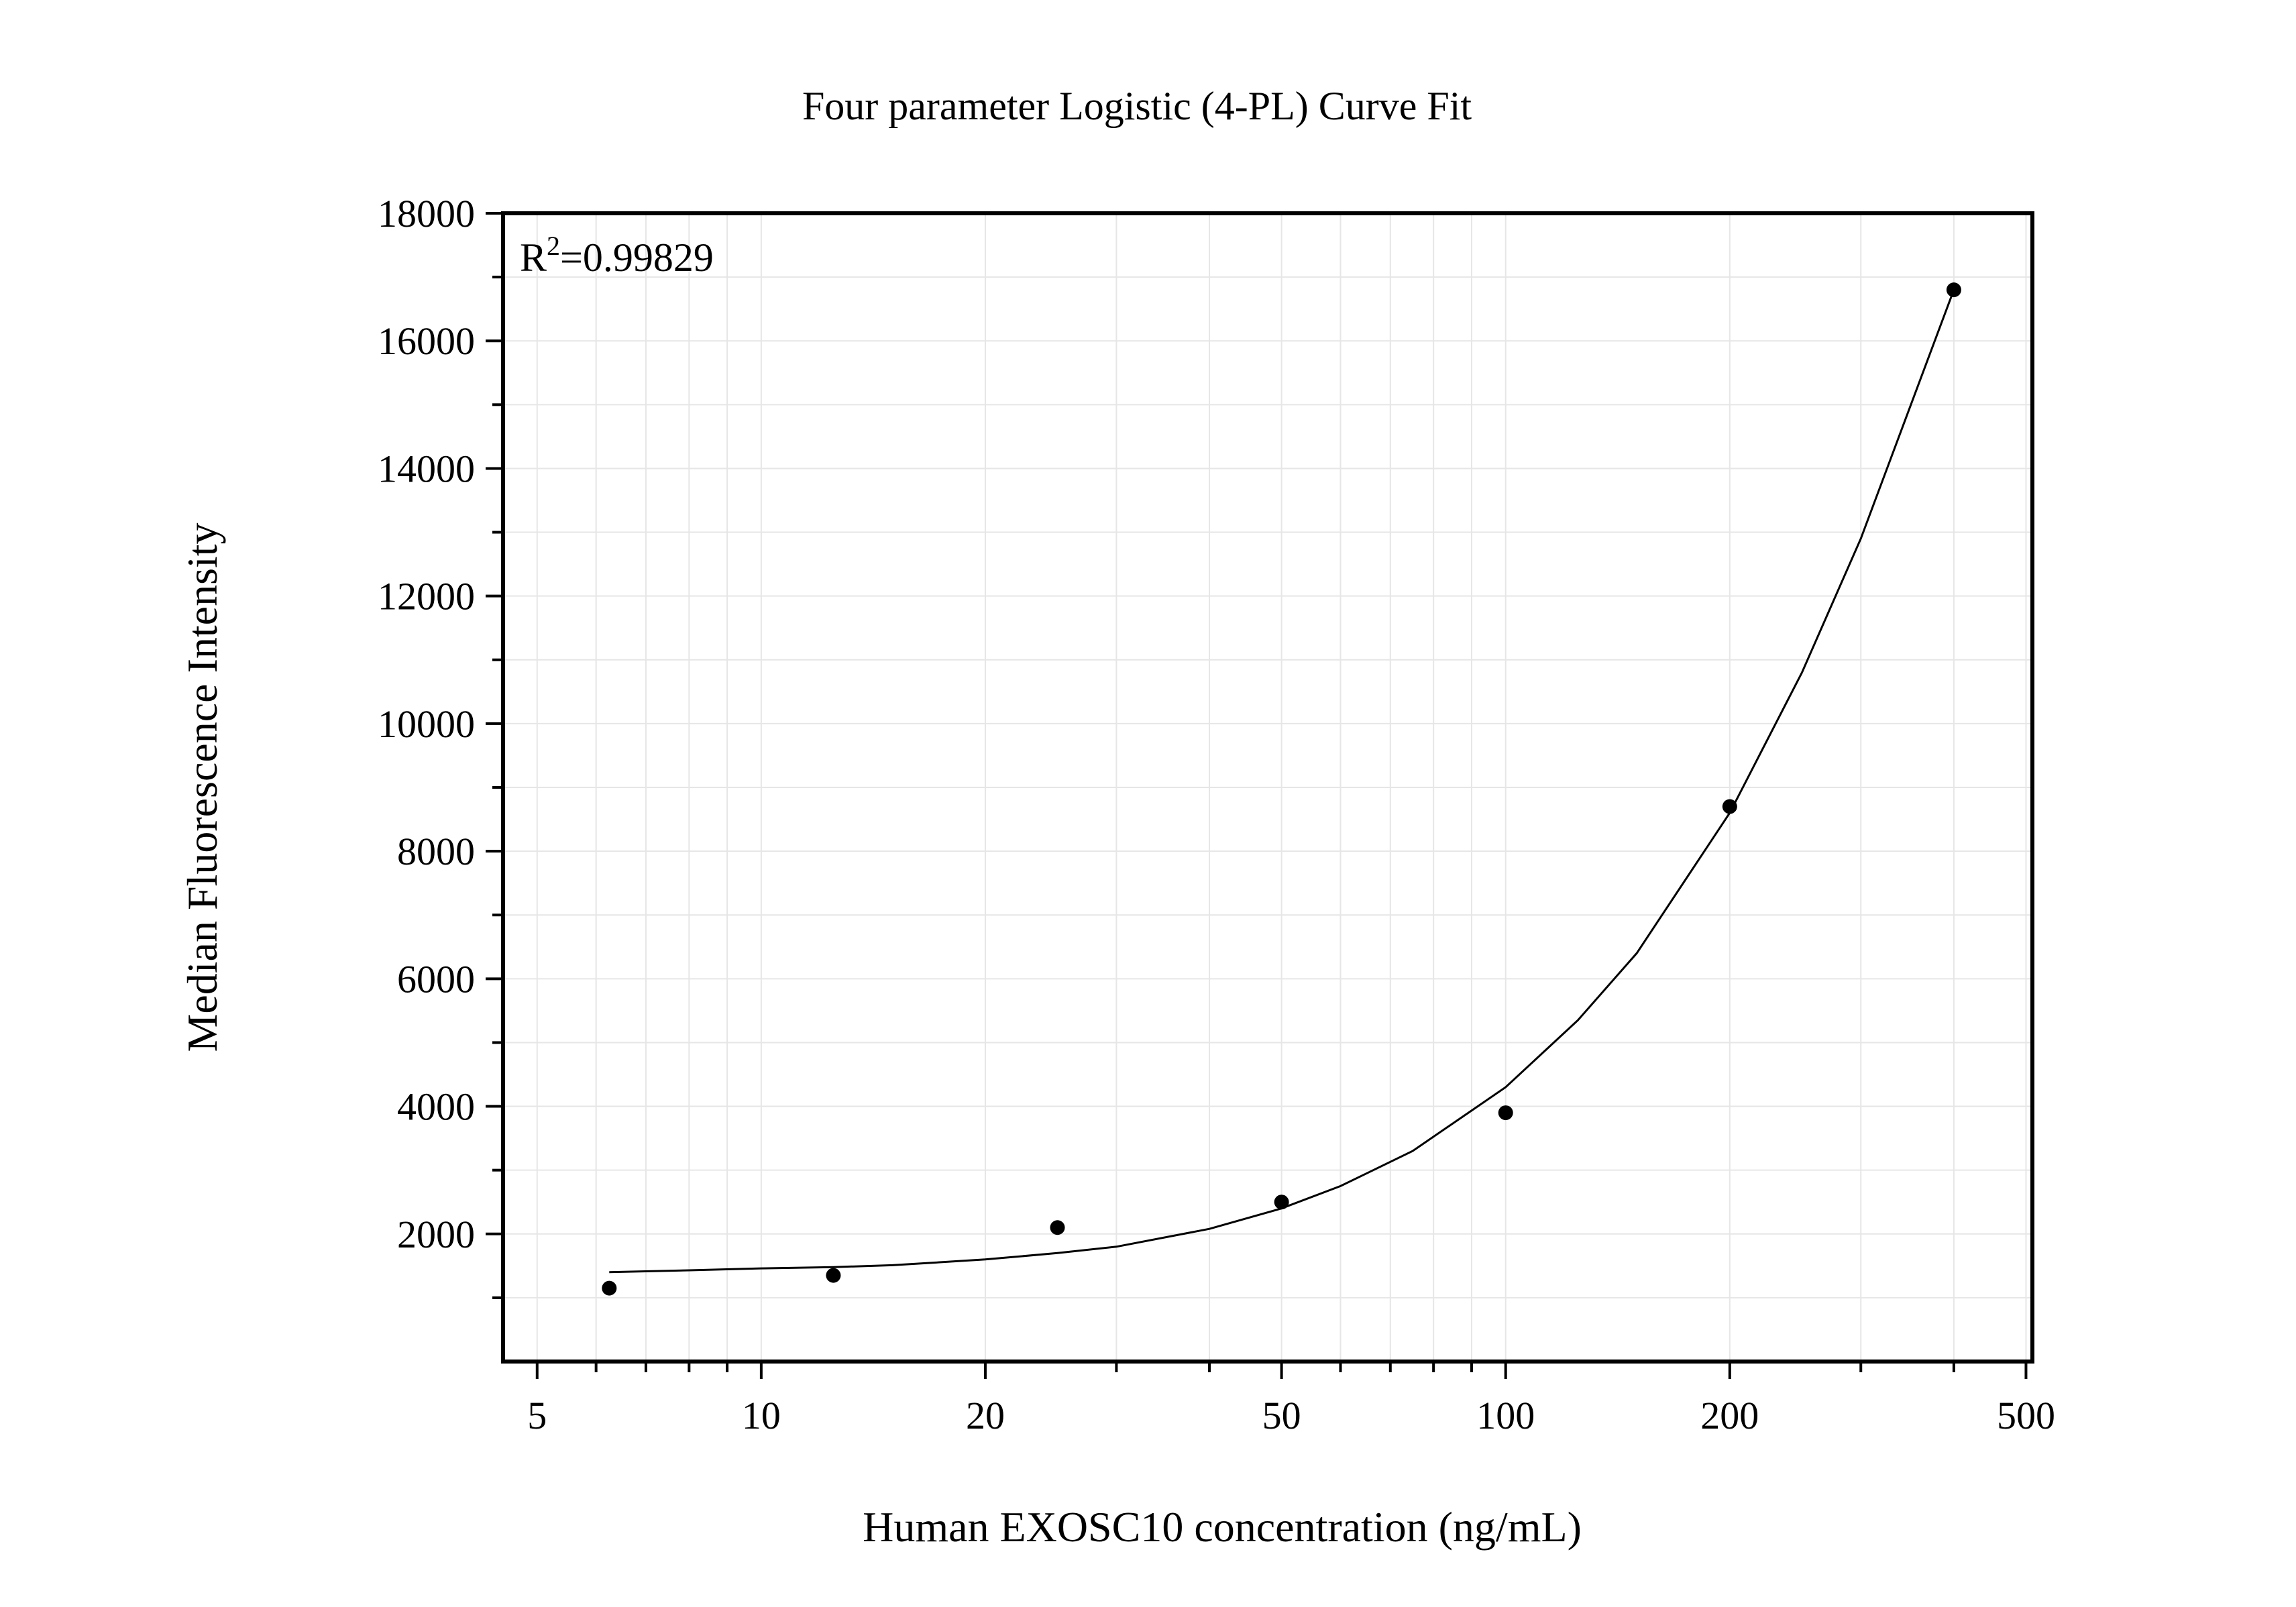 This screenshot has width=2296, height=1607. Describe the element at coordinates (427, 724) in the screenshot. I see `y-tick-label: 10000` at that location.